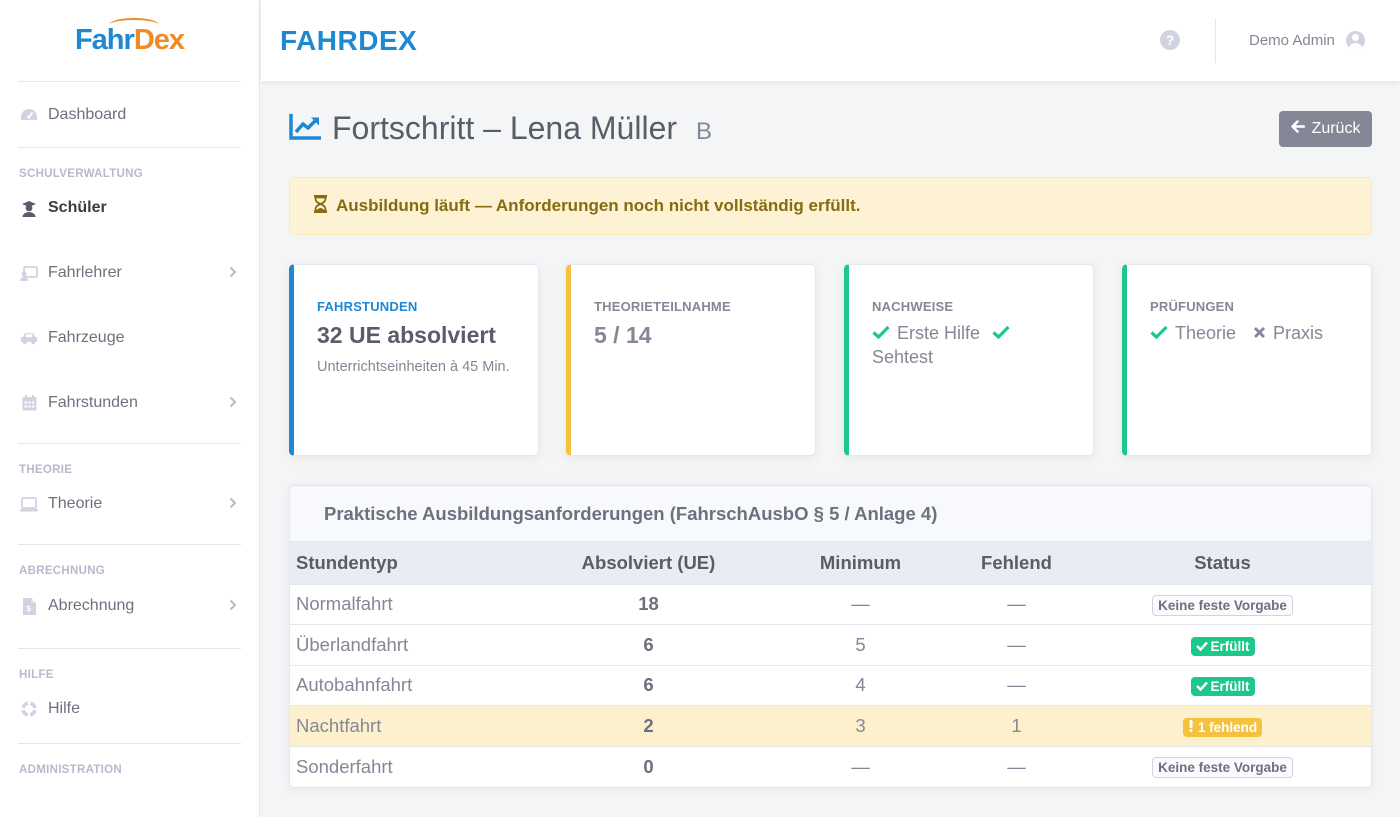 This screenshot has width=1400, height=817. I want to click on card-label: FAHRSTUNDEN, so click(367, 306).